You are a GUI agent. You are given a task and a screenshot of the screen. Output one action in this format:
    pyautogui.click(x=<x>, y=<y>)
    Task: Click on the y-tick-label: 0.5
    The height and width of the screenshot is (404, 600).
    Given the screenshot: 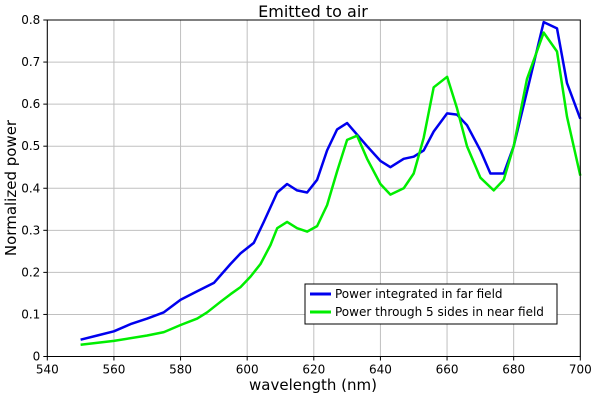 What is the action you would take?
    pyautogui.click(x=30, y=146)
    